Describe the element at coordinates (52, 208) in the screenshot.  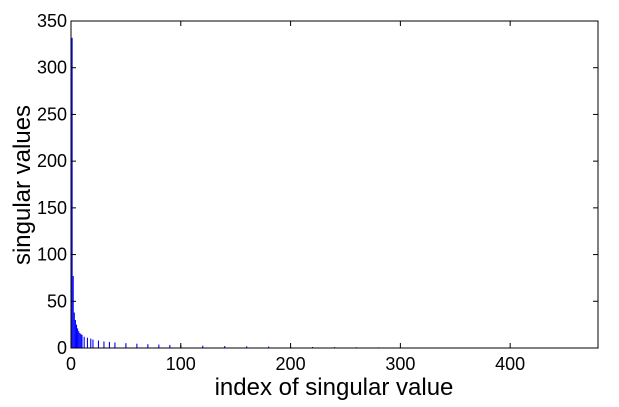
I see `y-tick-label: 150` at that location.